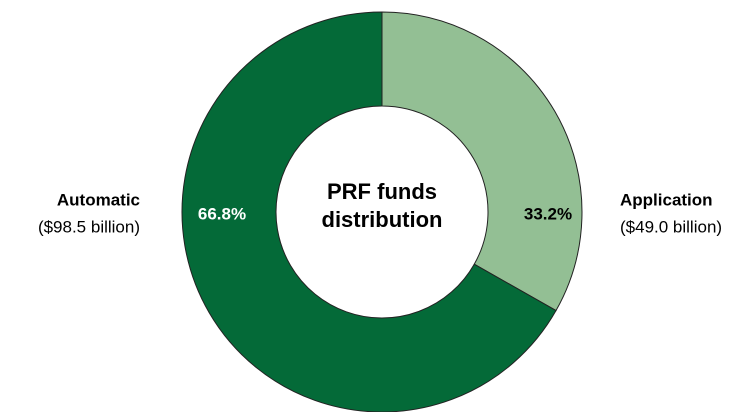  Describe the element at coordinates (382, 205) in the screenshot. I see `chart-title: PRF funds distribution` at that location.